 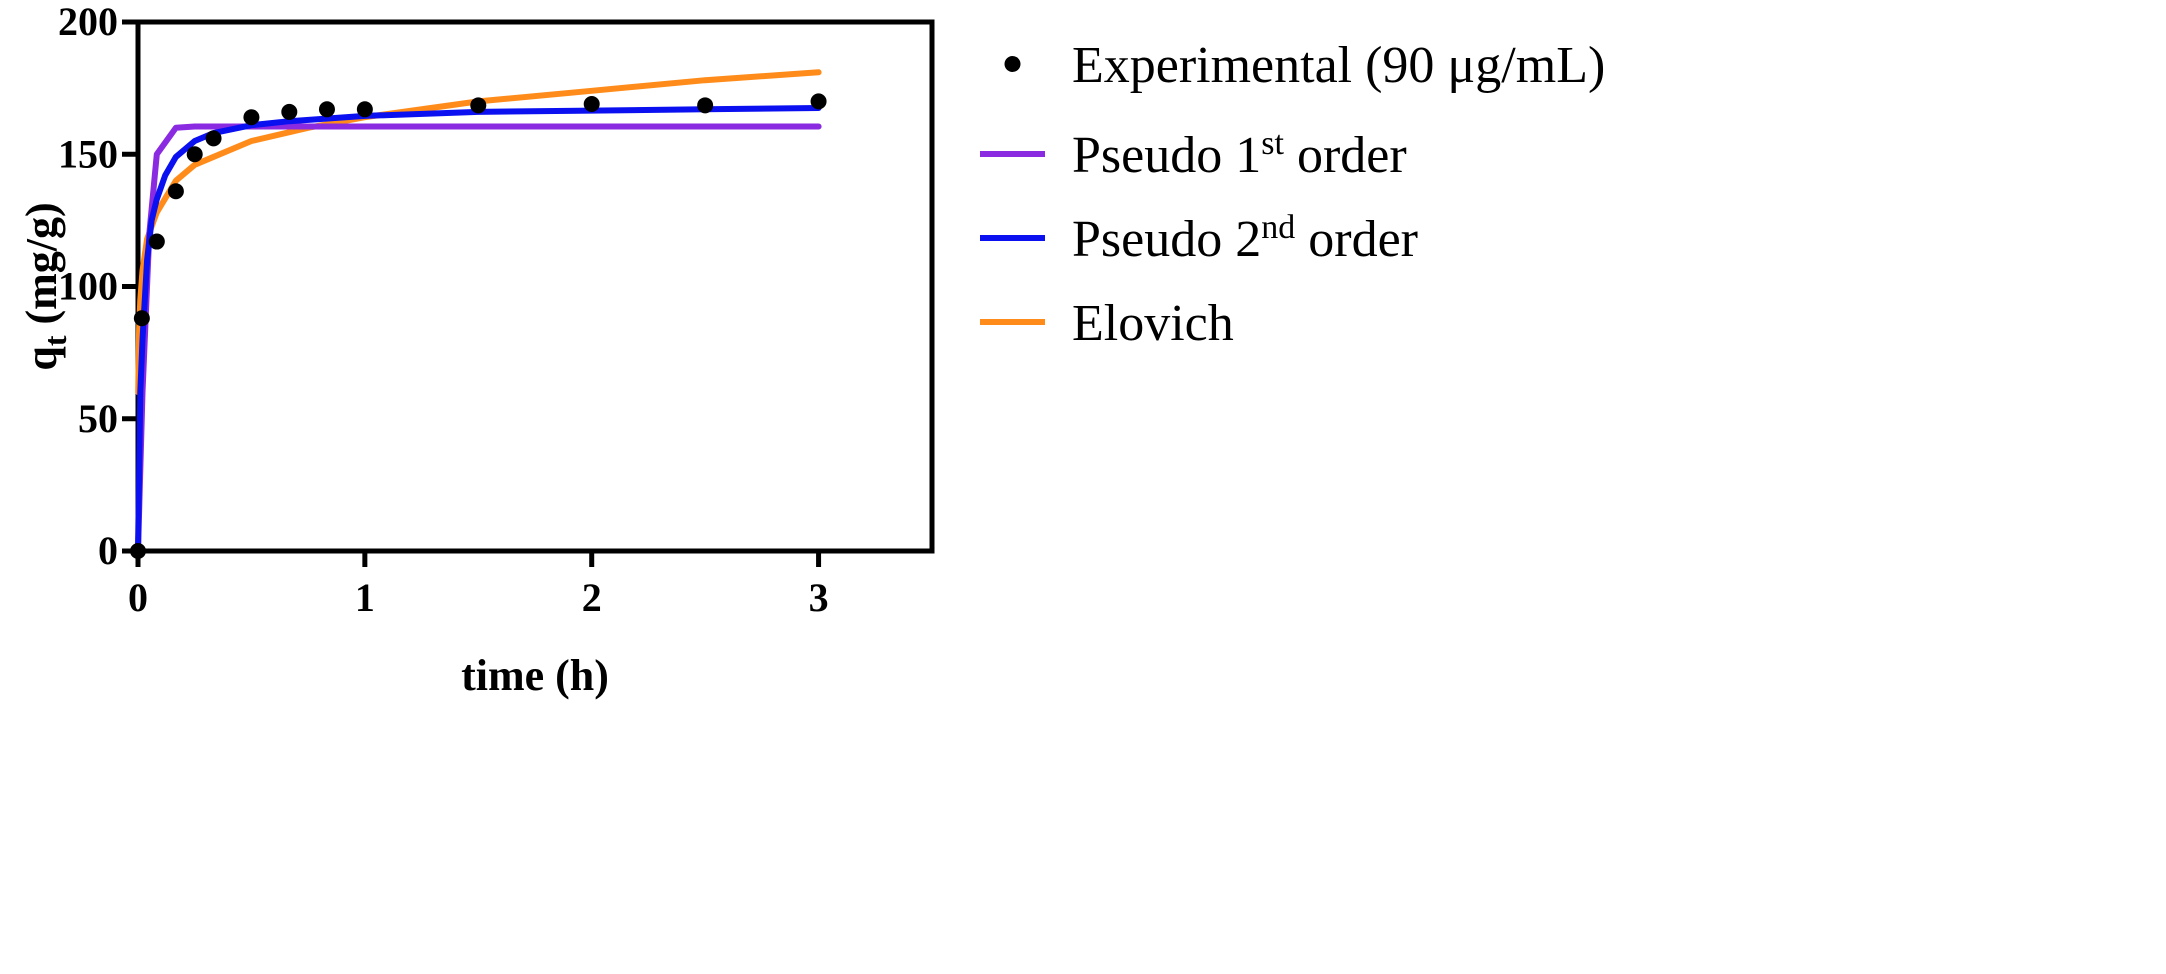 What do you see at coordinates (313, 451) in the screenshot?
I see `axis-labels: time (h) qt (mg/g)` at bounding box center [313, 451].